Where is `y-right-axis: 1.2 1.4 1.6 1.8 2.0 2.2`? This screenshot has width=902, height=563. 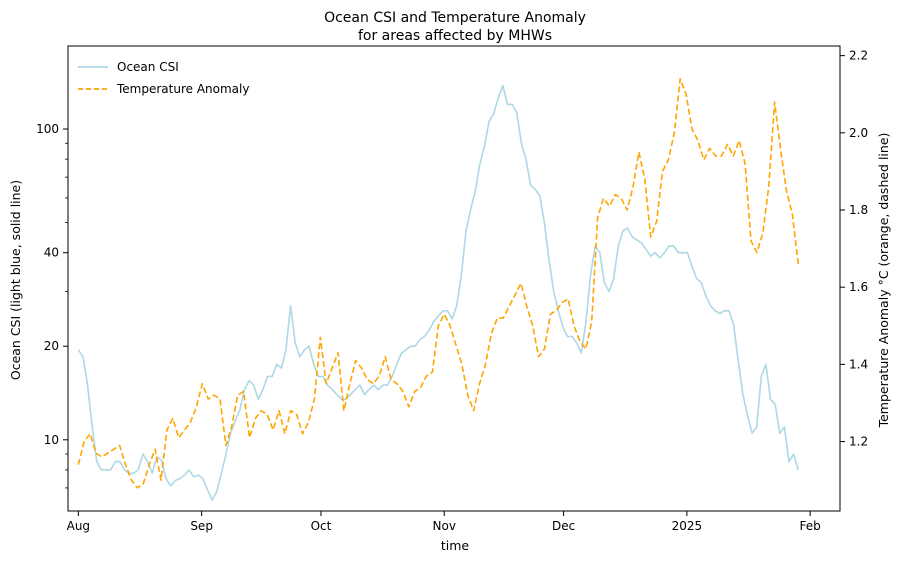 y-right-axis: 1.2 1.4 1.6 1.8 2.0 2.2 is located at coordinates (854, 249).